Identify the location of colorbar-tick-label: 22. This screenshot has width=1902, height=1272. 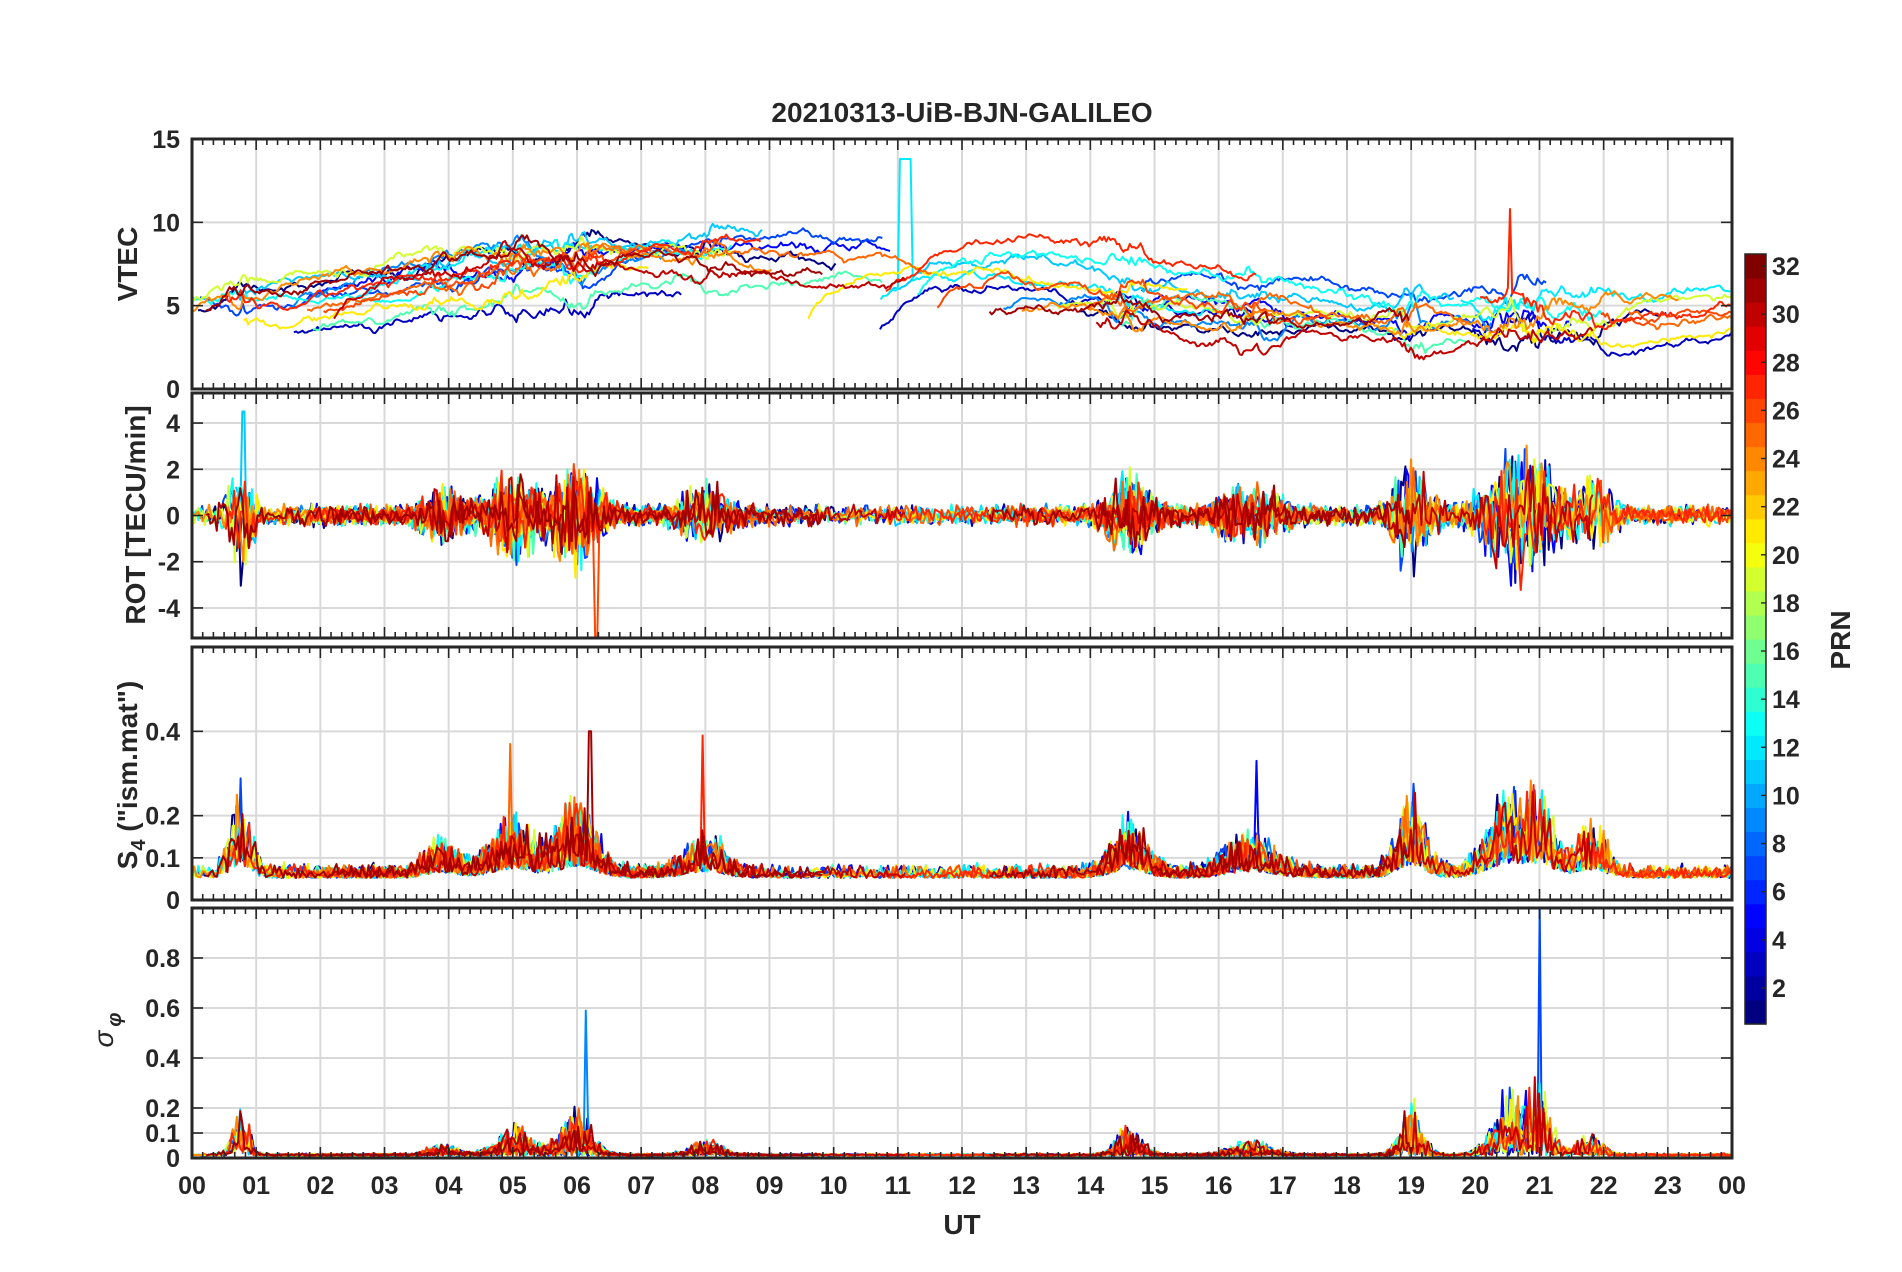
(1786, 508).